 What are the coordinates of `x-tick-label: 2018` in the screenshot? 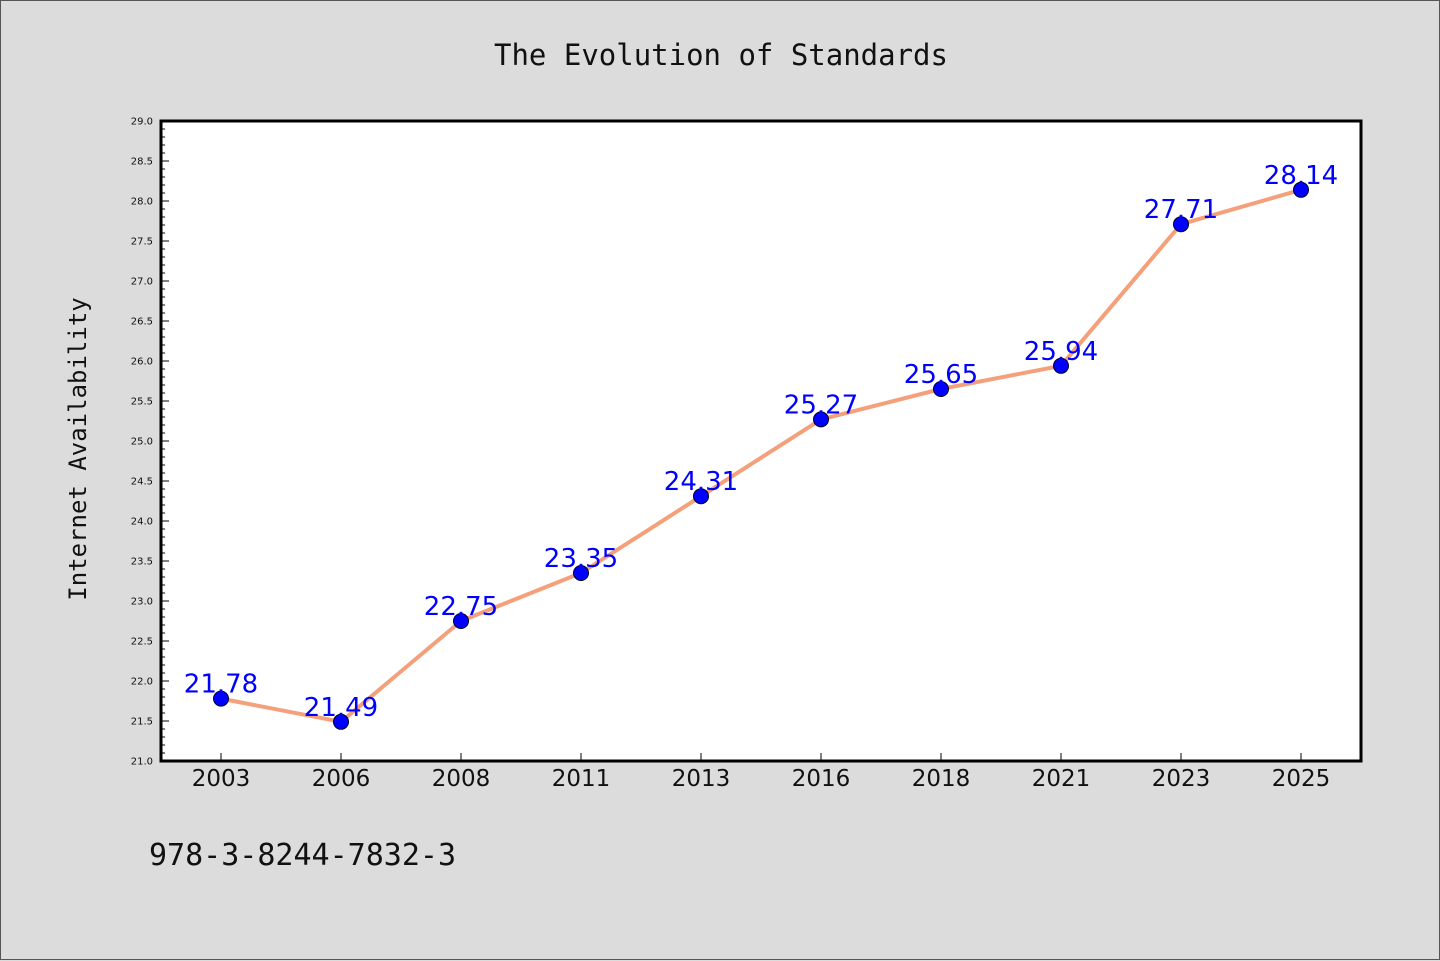 It's located at (941, 779).